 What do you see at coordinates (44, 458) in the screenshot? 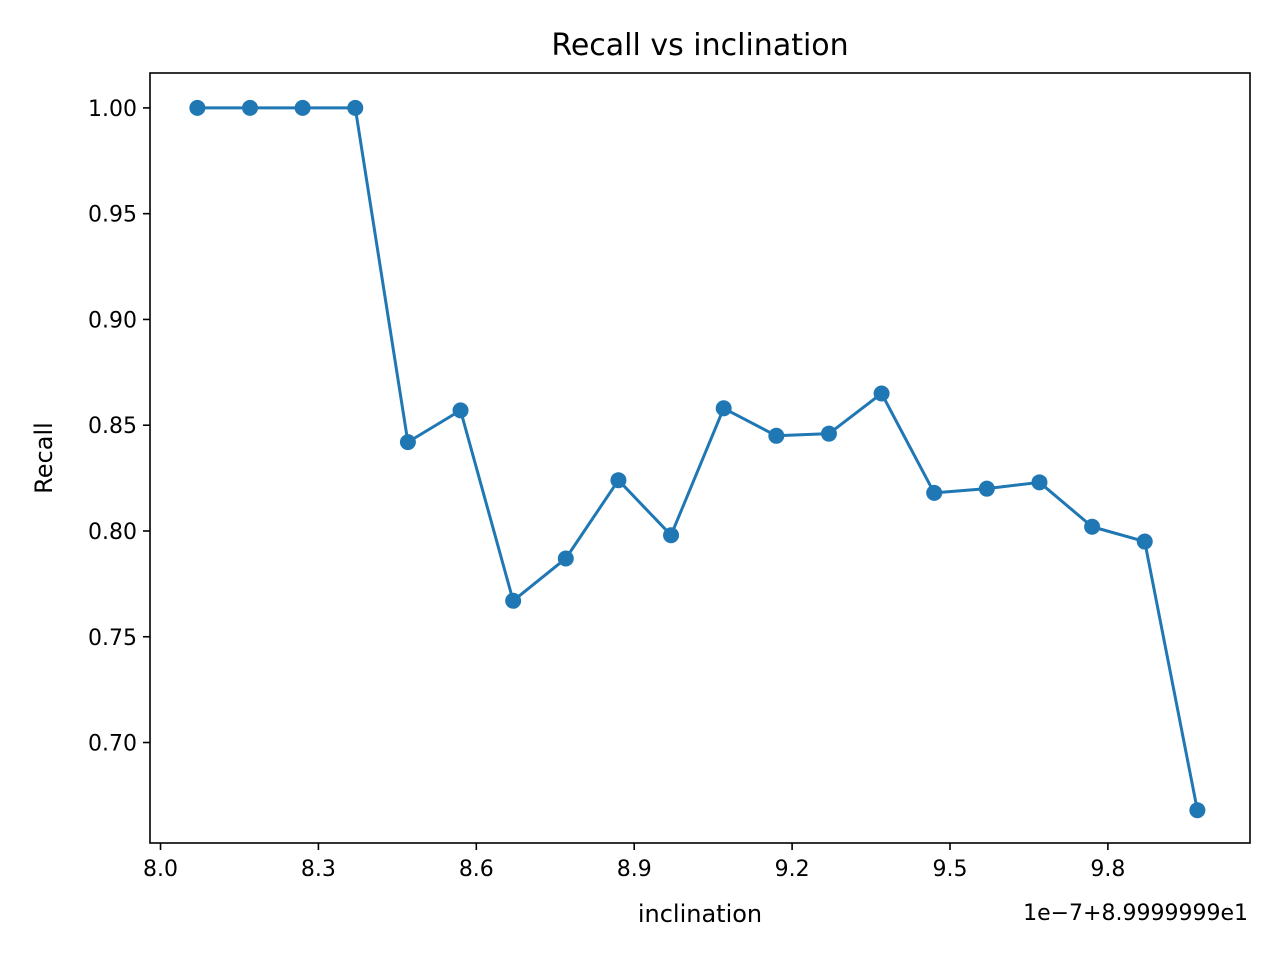
I see `y-axis-label: Recall` at bounding box center [44, 458].